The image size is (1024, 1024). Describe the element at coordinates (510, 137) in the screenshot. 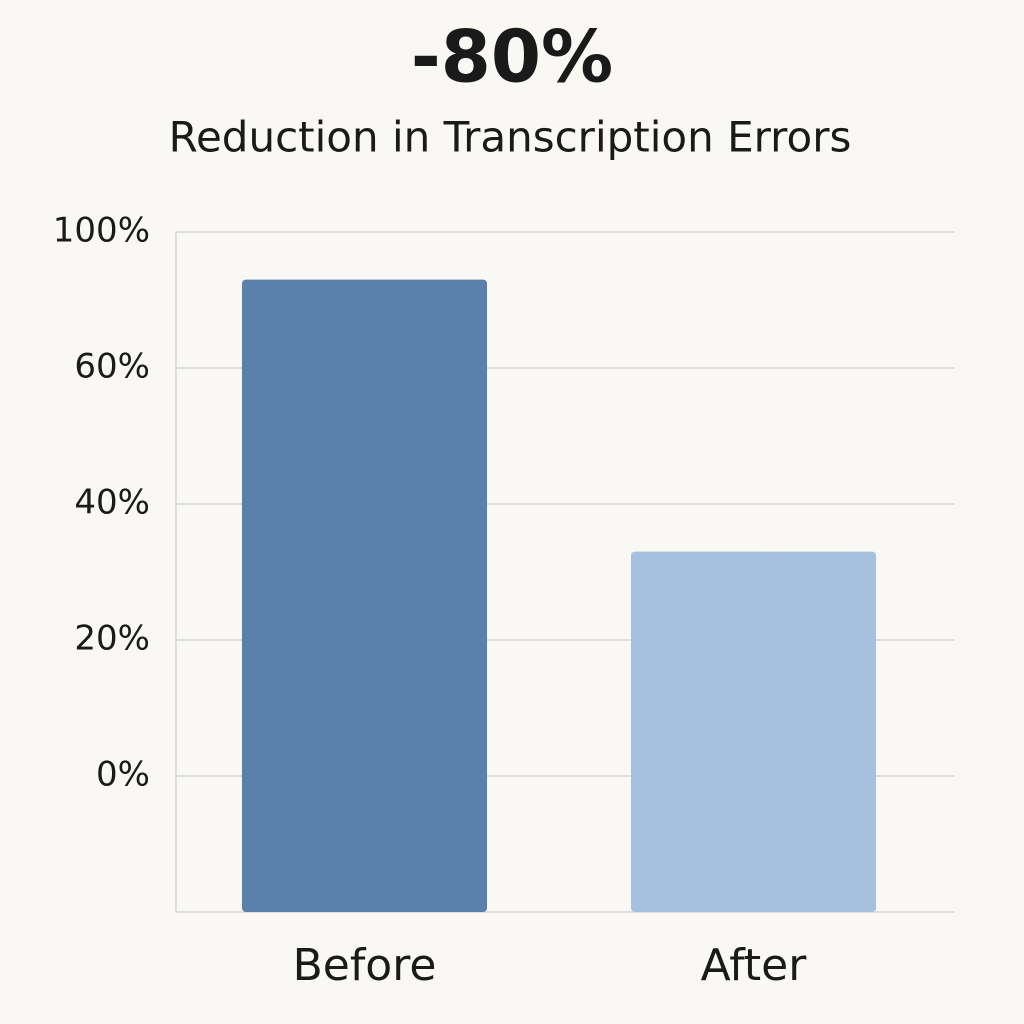

I see `chart-subtitle: Reduction in Transcription Errors` at that location.